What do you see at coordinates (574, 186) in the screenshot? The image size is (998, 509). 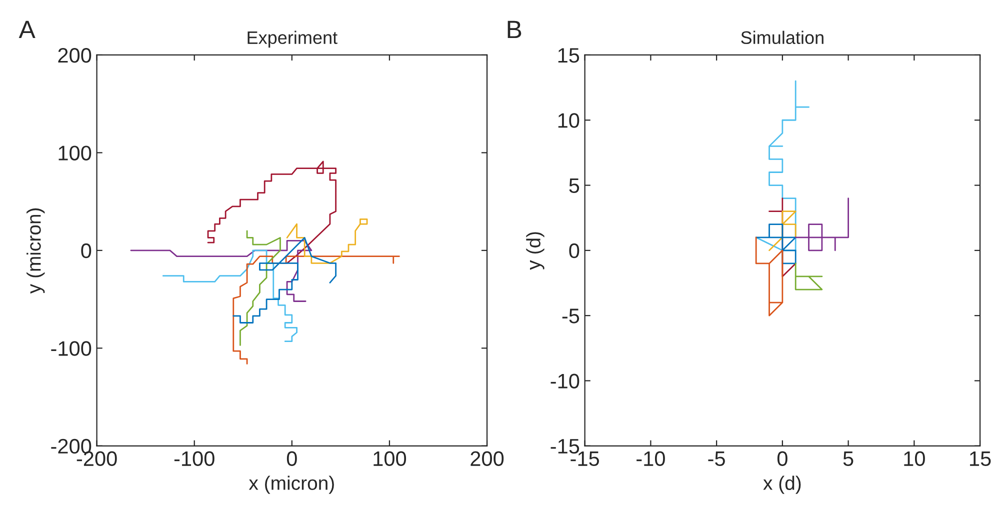 I see `y-tick-label: 5` at bounding box center [574, 186].